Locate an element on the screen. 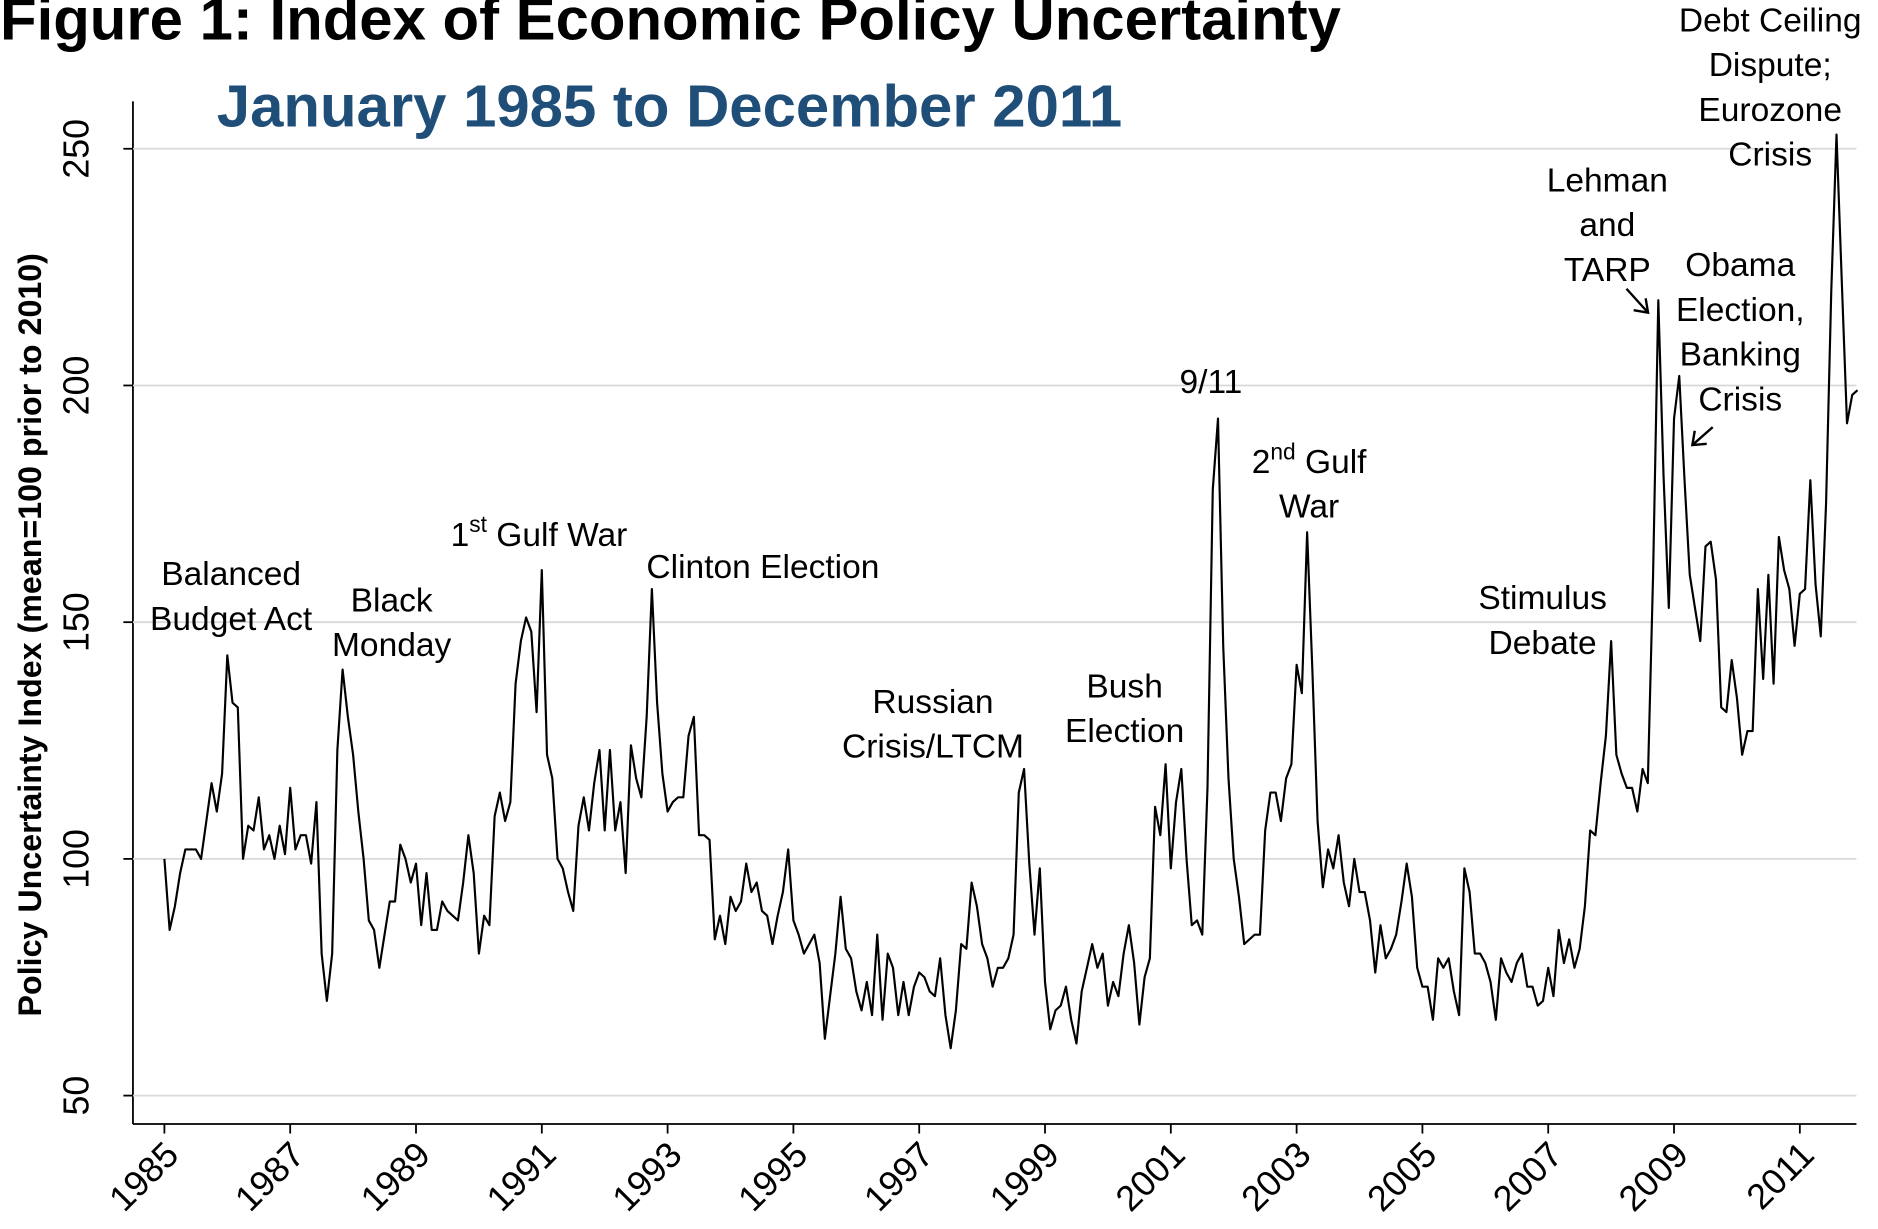 The height and width of the screenshot is (1229, 1878). x-tick-label: 2003 is located at coordinates (1276, 1176).